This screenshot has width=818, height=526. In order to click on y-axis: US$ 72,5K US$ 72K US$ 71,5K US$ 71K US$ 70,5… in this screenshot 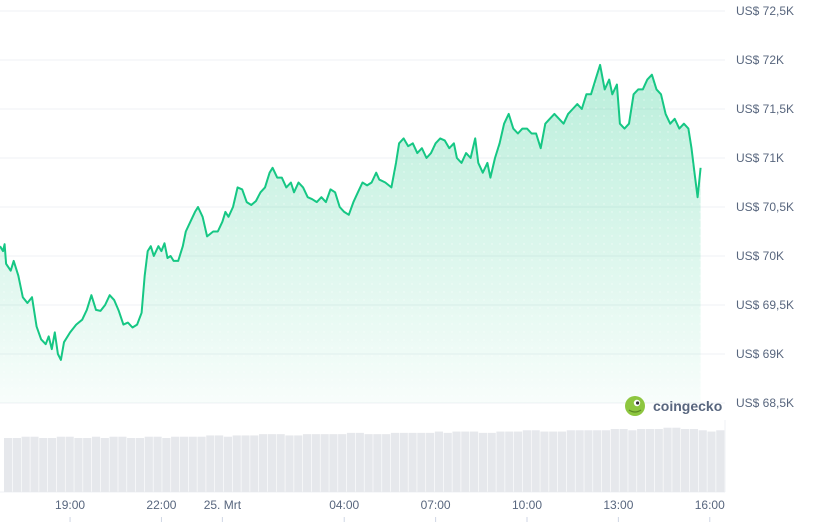, I will do `click(765, 207)`.